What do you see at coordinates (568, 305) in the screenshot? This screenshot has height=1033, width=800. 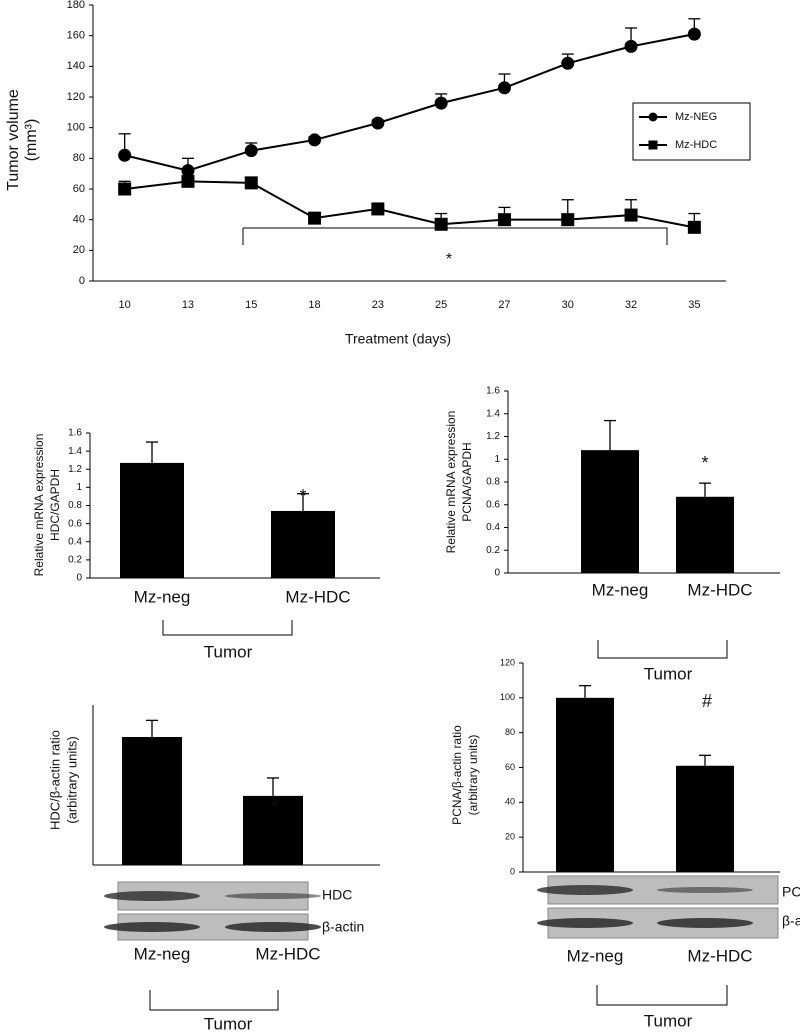 I see `x-tick-label: 30` at bounding box center [568, 305].